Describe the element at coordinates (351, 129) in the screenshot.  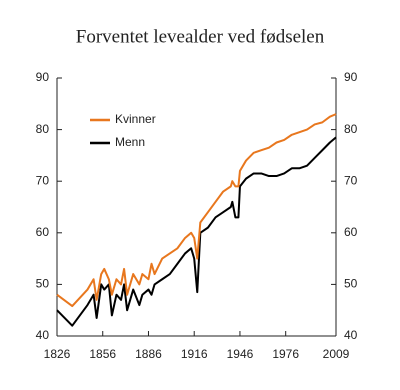
I see `y2-tick-label: 80` at that location.